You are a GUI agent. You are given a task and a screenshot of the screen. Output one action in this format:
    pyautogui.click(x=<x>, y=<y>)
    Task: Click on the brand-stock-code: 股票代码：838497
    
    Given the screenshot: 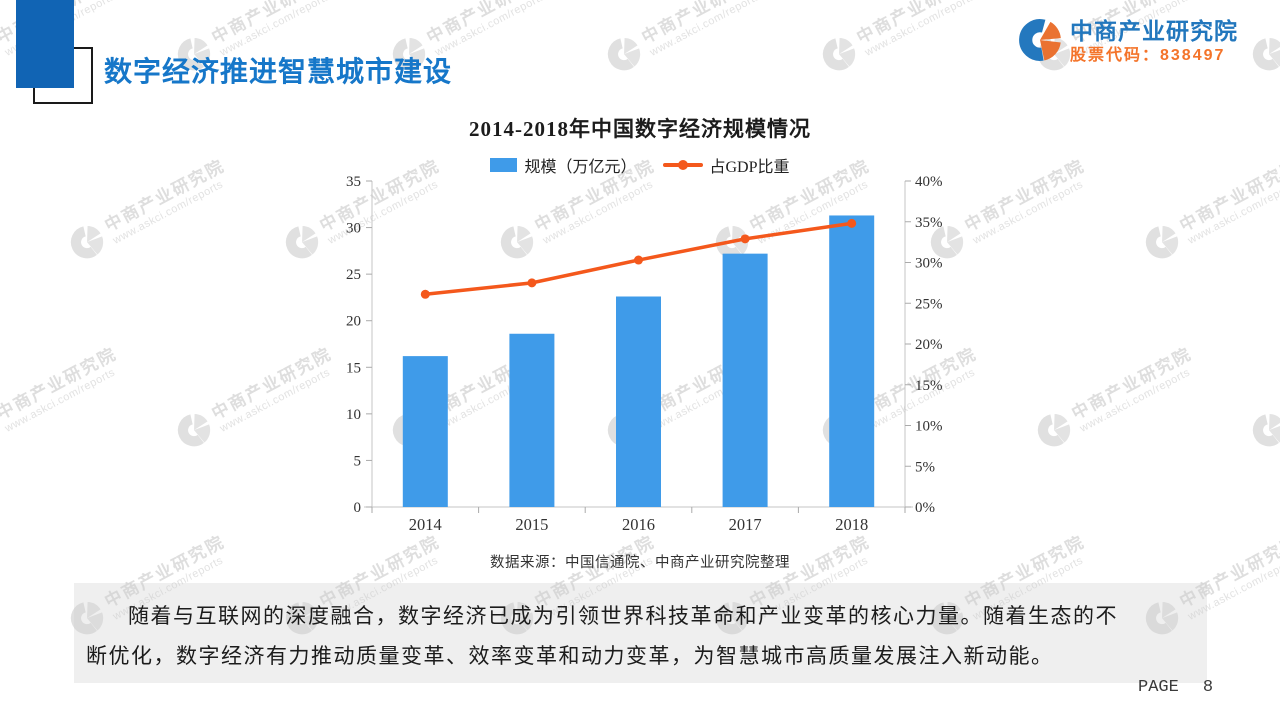 What is the action you would take?
    pyautogui.click(x=1148, y=55)
    